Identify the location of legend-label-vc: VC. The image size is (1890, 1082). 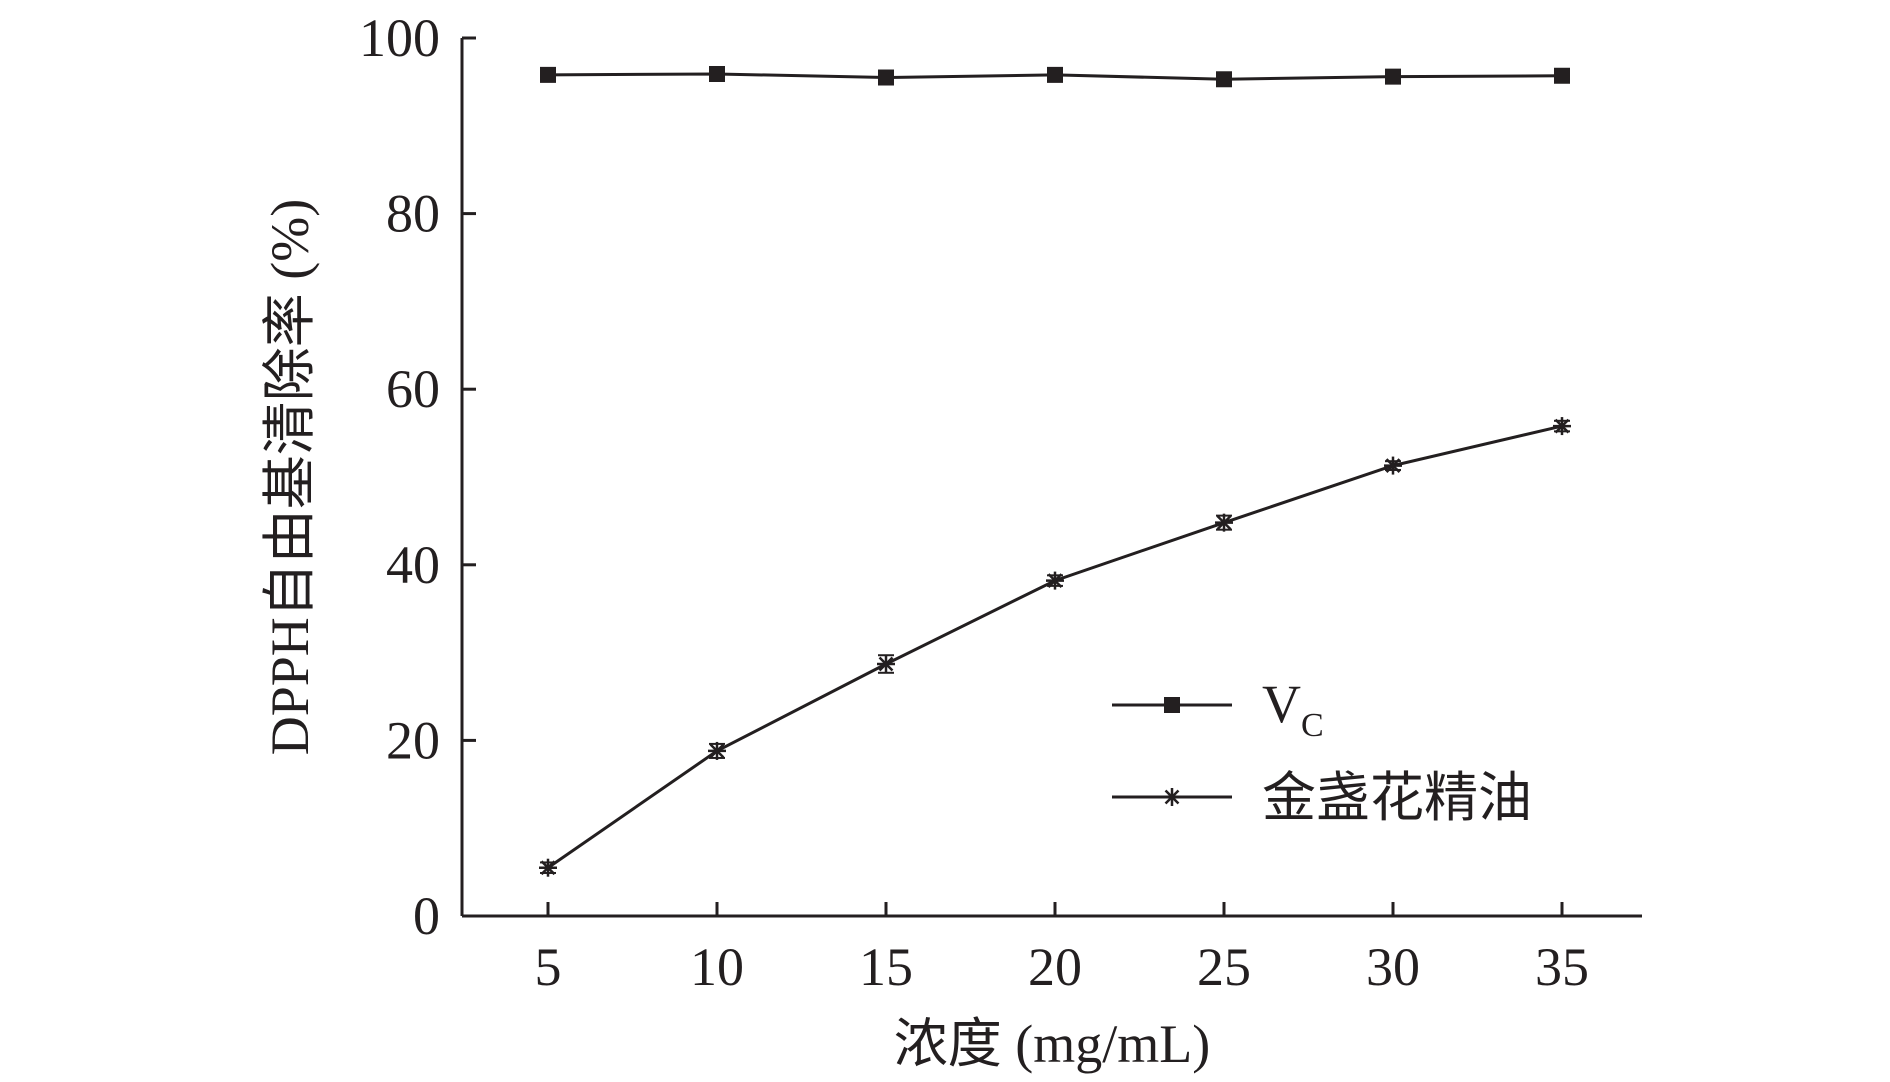
(1293, 709).